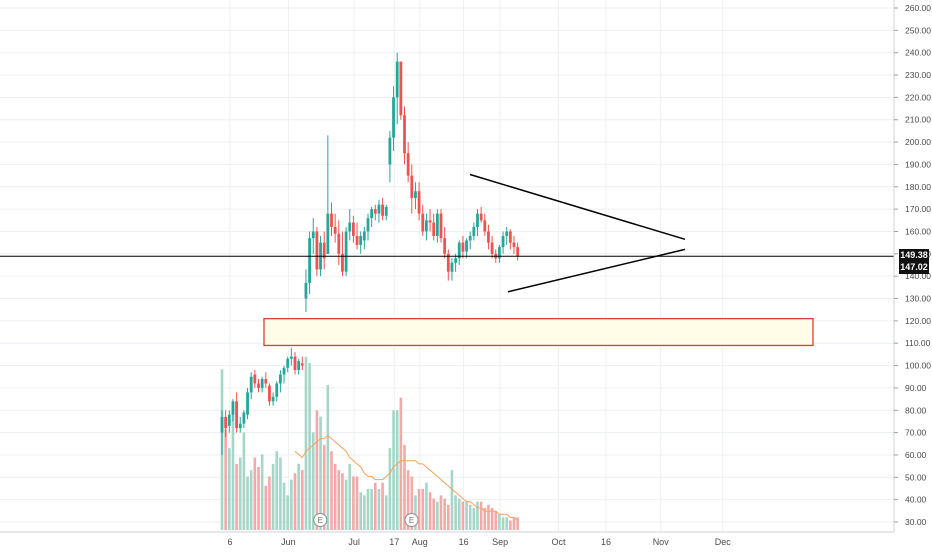 The image size is (932, 555). Describe the element at coordinates (411, 520) in the screenshot. I see `earnings-marker` at that location.